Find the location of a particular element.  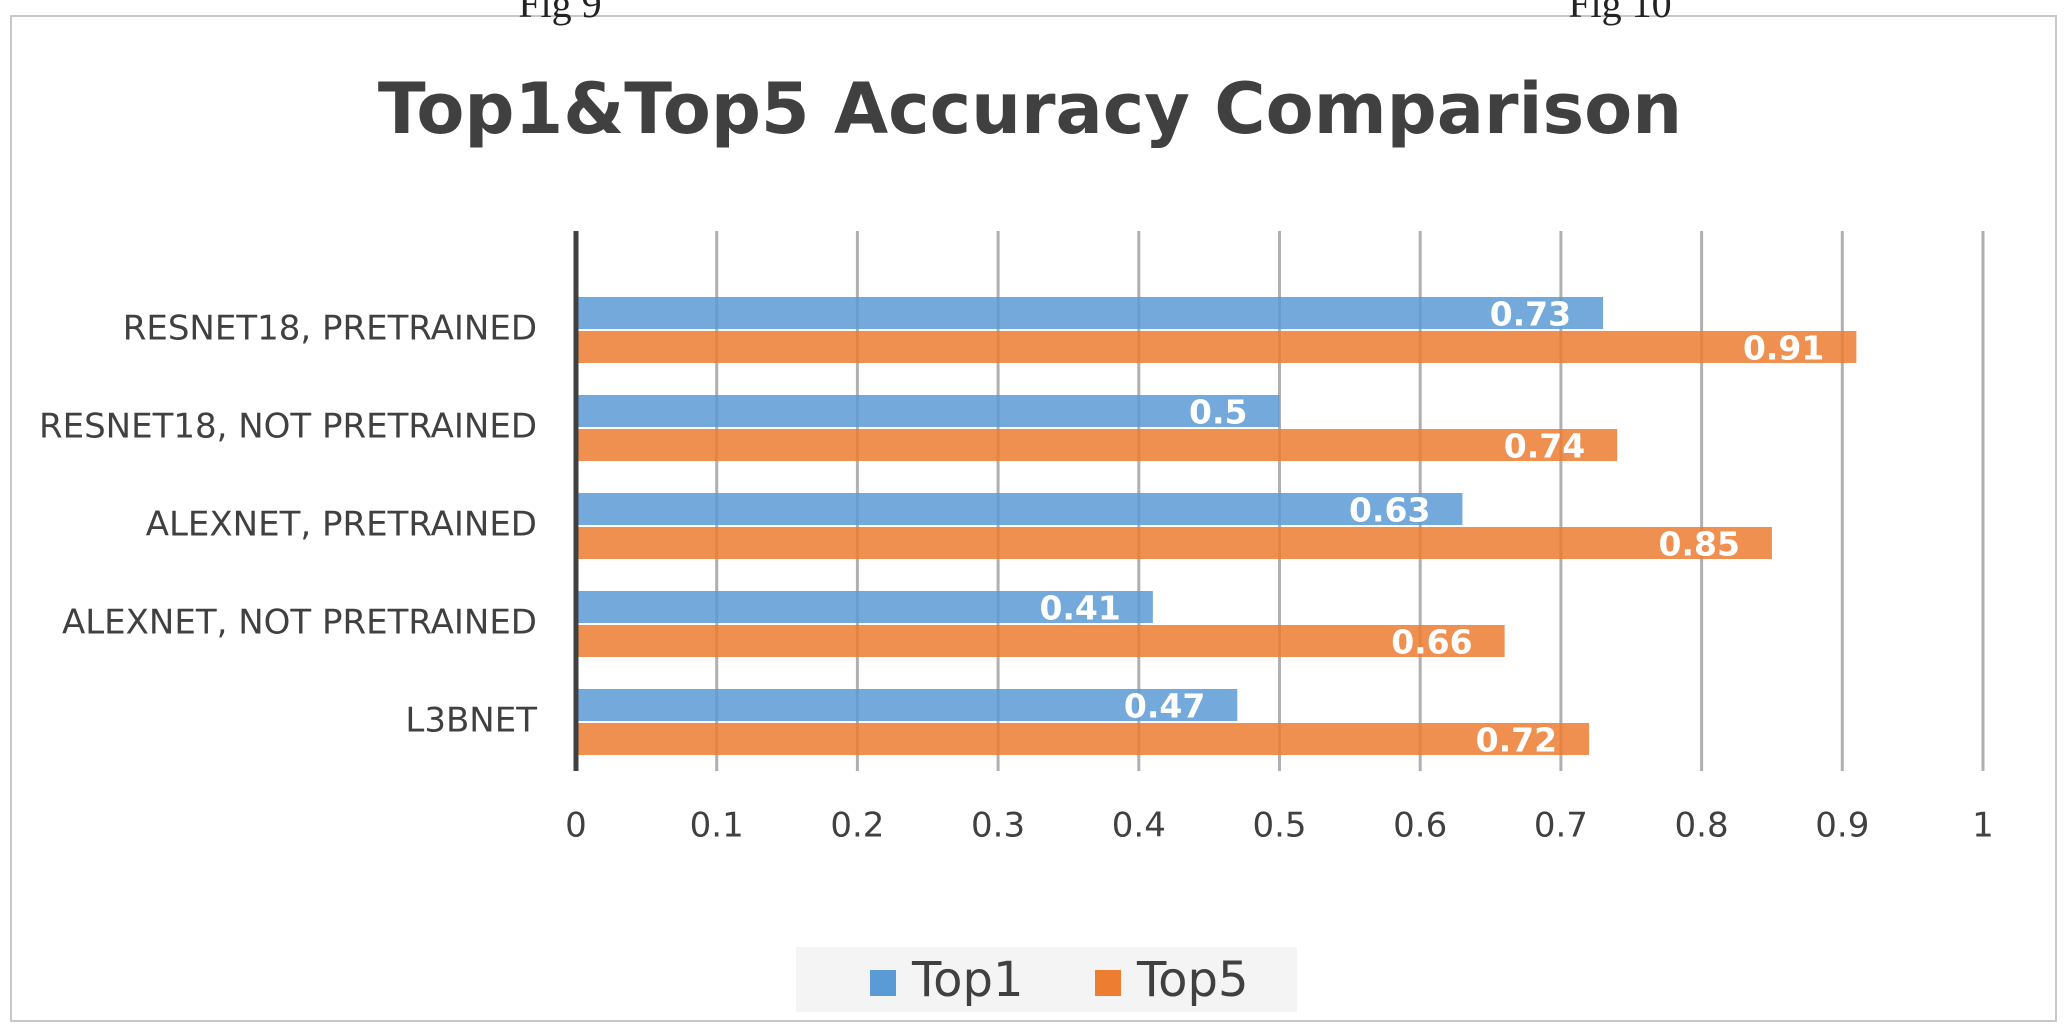

x-tick-label: 0.8 is located at coordinates (1702, 826).